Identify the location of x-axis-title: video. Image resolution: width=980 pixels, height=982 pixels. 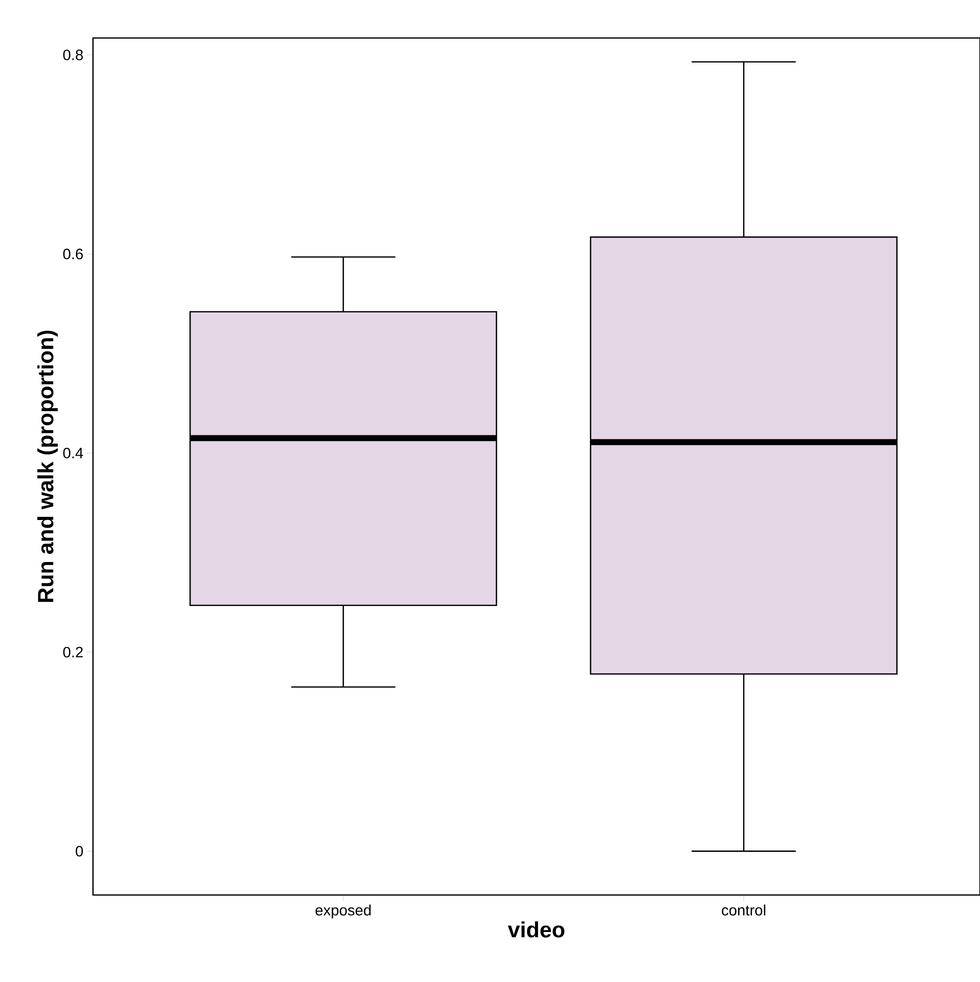
(536, 929).